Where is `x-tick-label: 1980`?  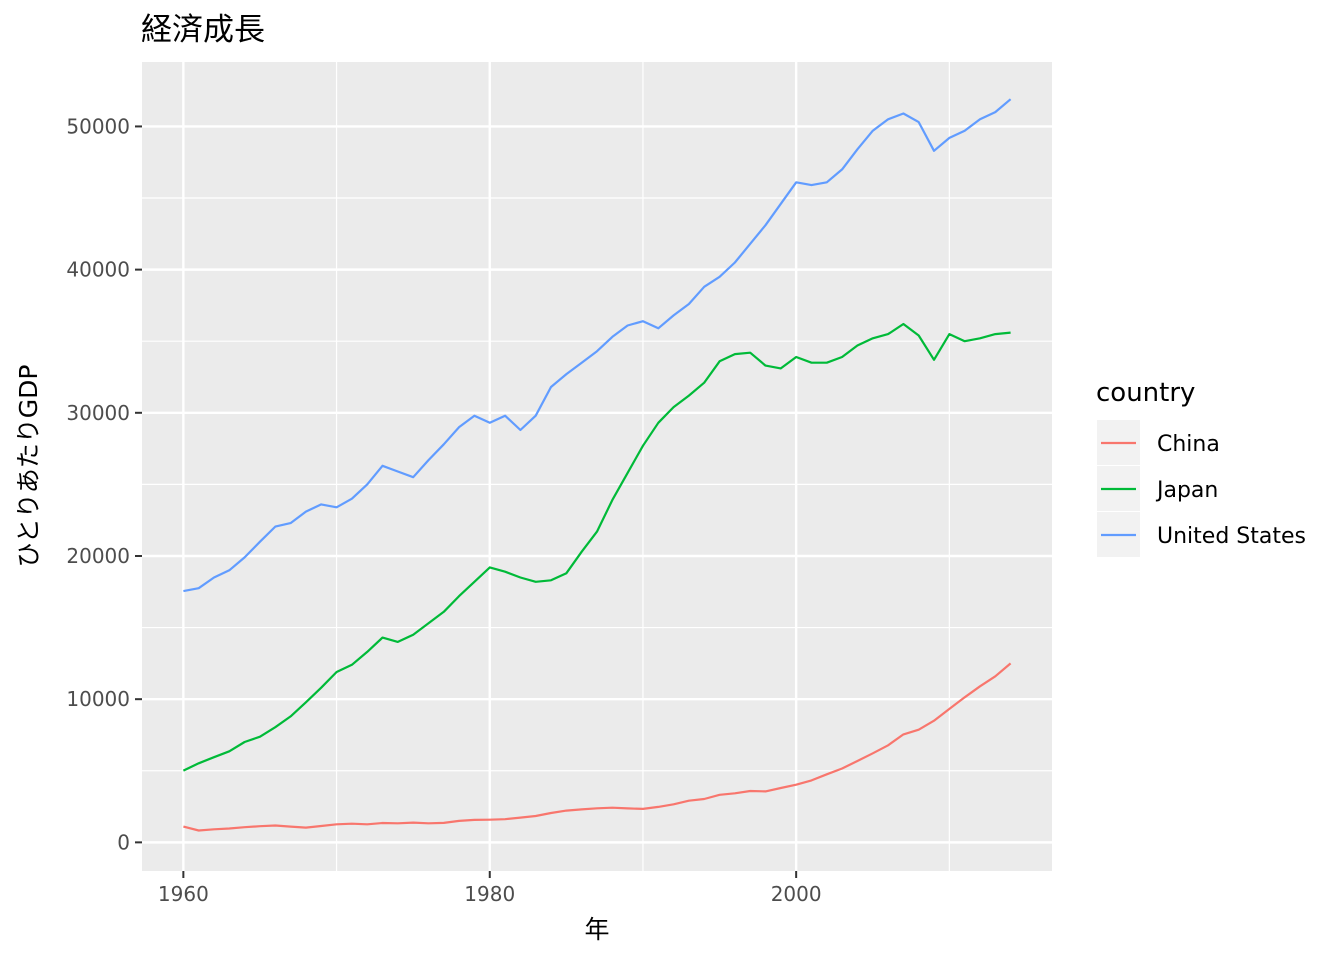 x-tick-label: 1980 is located at coordinates (489, 894).